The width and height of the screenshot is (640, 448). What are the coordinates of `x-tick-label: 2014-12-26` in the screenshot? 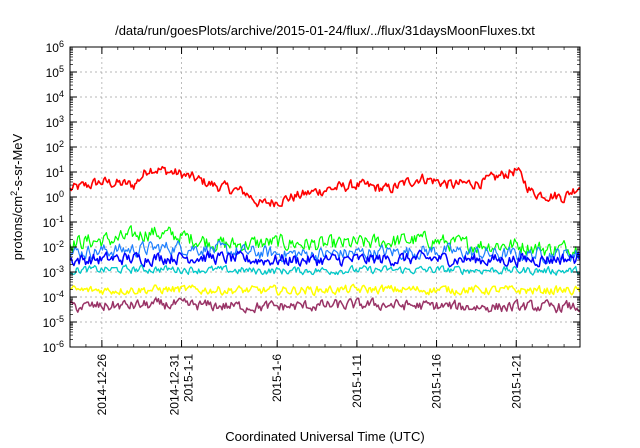 It's located at (102, 385).